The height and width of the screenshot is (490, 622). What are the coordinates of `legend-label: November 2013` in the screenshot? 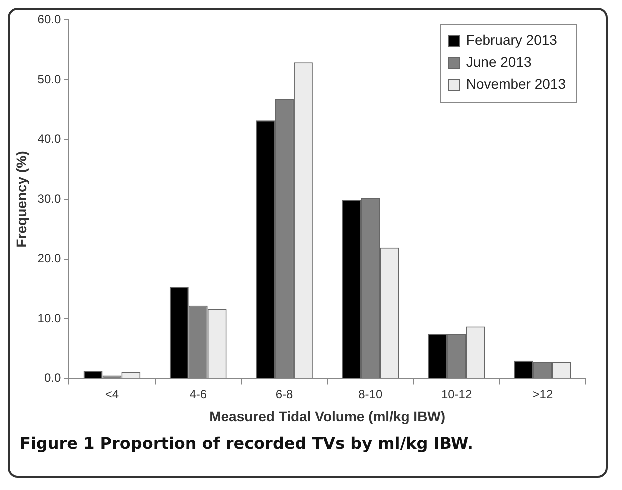 It's located at (516, 84).